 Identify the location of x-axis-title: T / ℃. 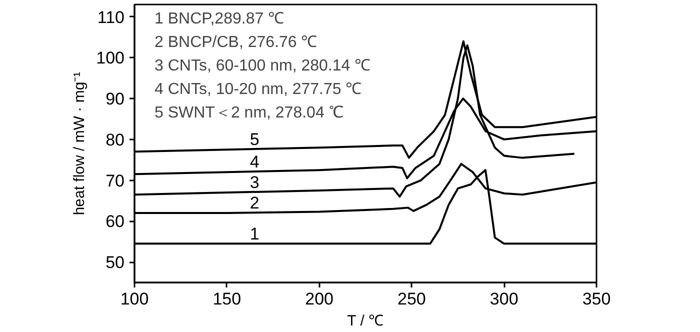
(365, 321).